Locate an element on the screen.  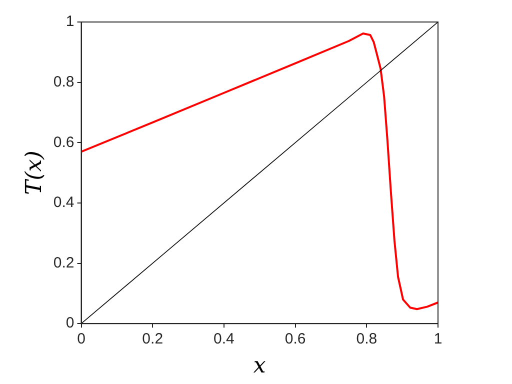
y-tick-label: 0.8 is located at coordinates (63, 81).